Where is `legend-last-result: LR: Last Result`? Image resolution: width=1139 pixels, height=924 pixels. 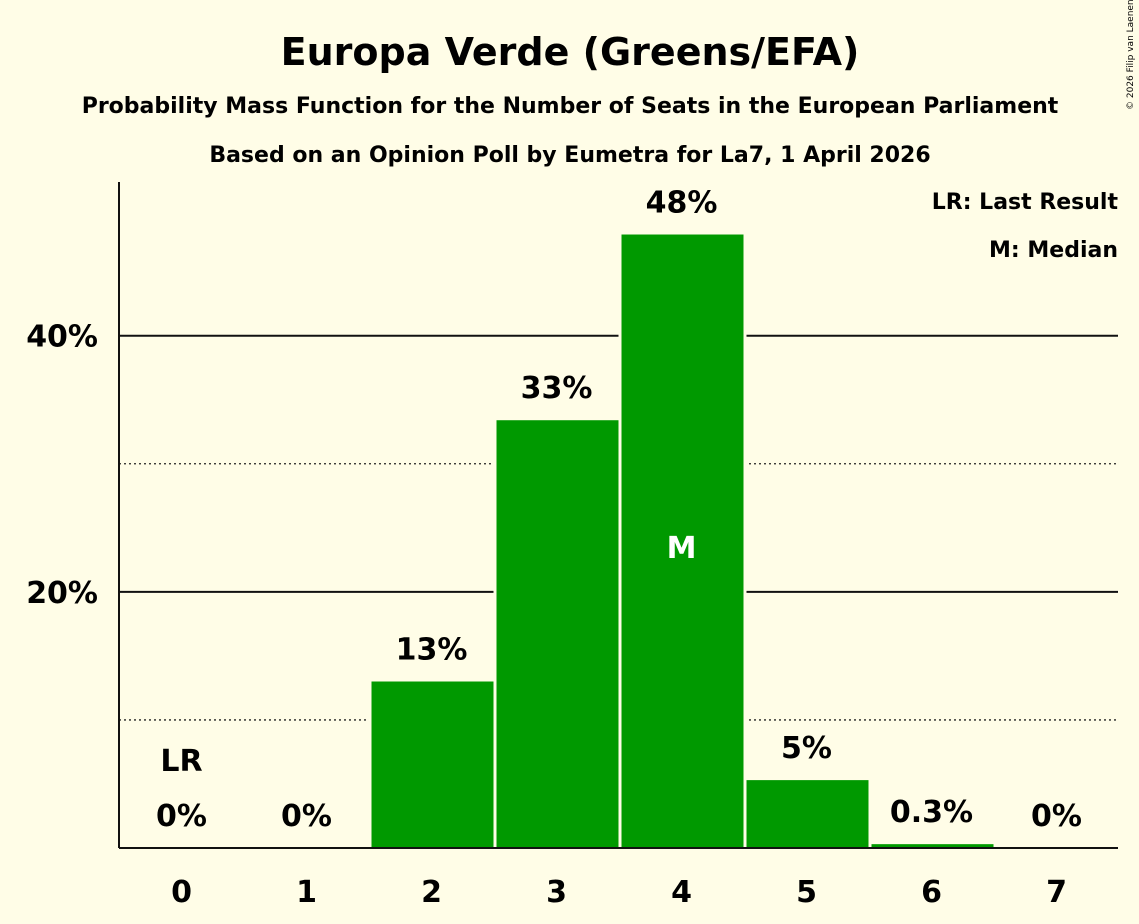
legend-last-result: LR: Last Result is located at coordinates (1025, 202).